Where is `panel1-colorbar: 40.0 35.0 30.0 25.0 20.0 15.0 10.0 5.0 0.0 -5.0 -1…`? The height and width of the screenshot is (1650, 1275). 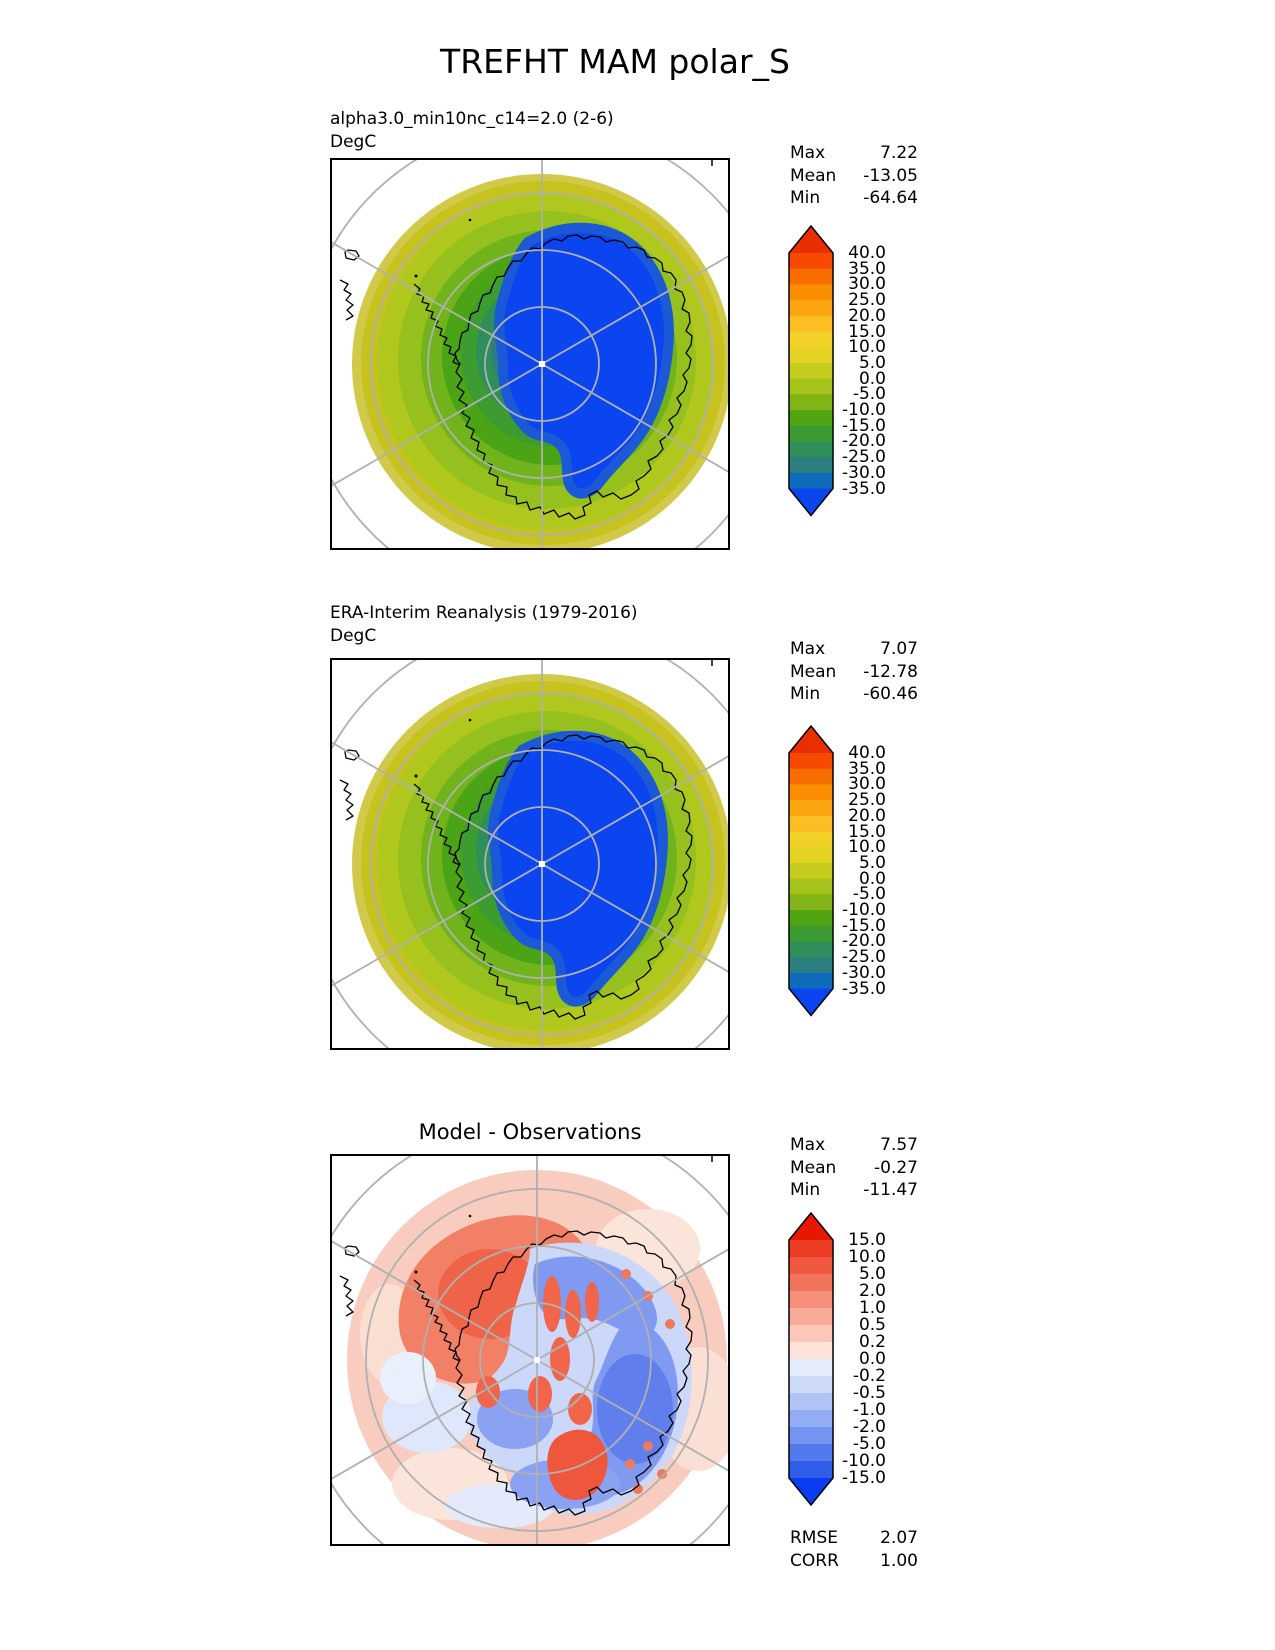
panel1-colorbar: 40.0 35.0 30.0 25.0 20.0 15.0 10.0 5.0 0.0 -5.0 -1… is located at coordinates (843, 373).